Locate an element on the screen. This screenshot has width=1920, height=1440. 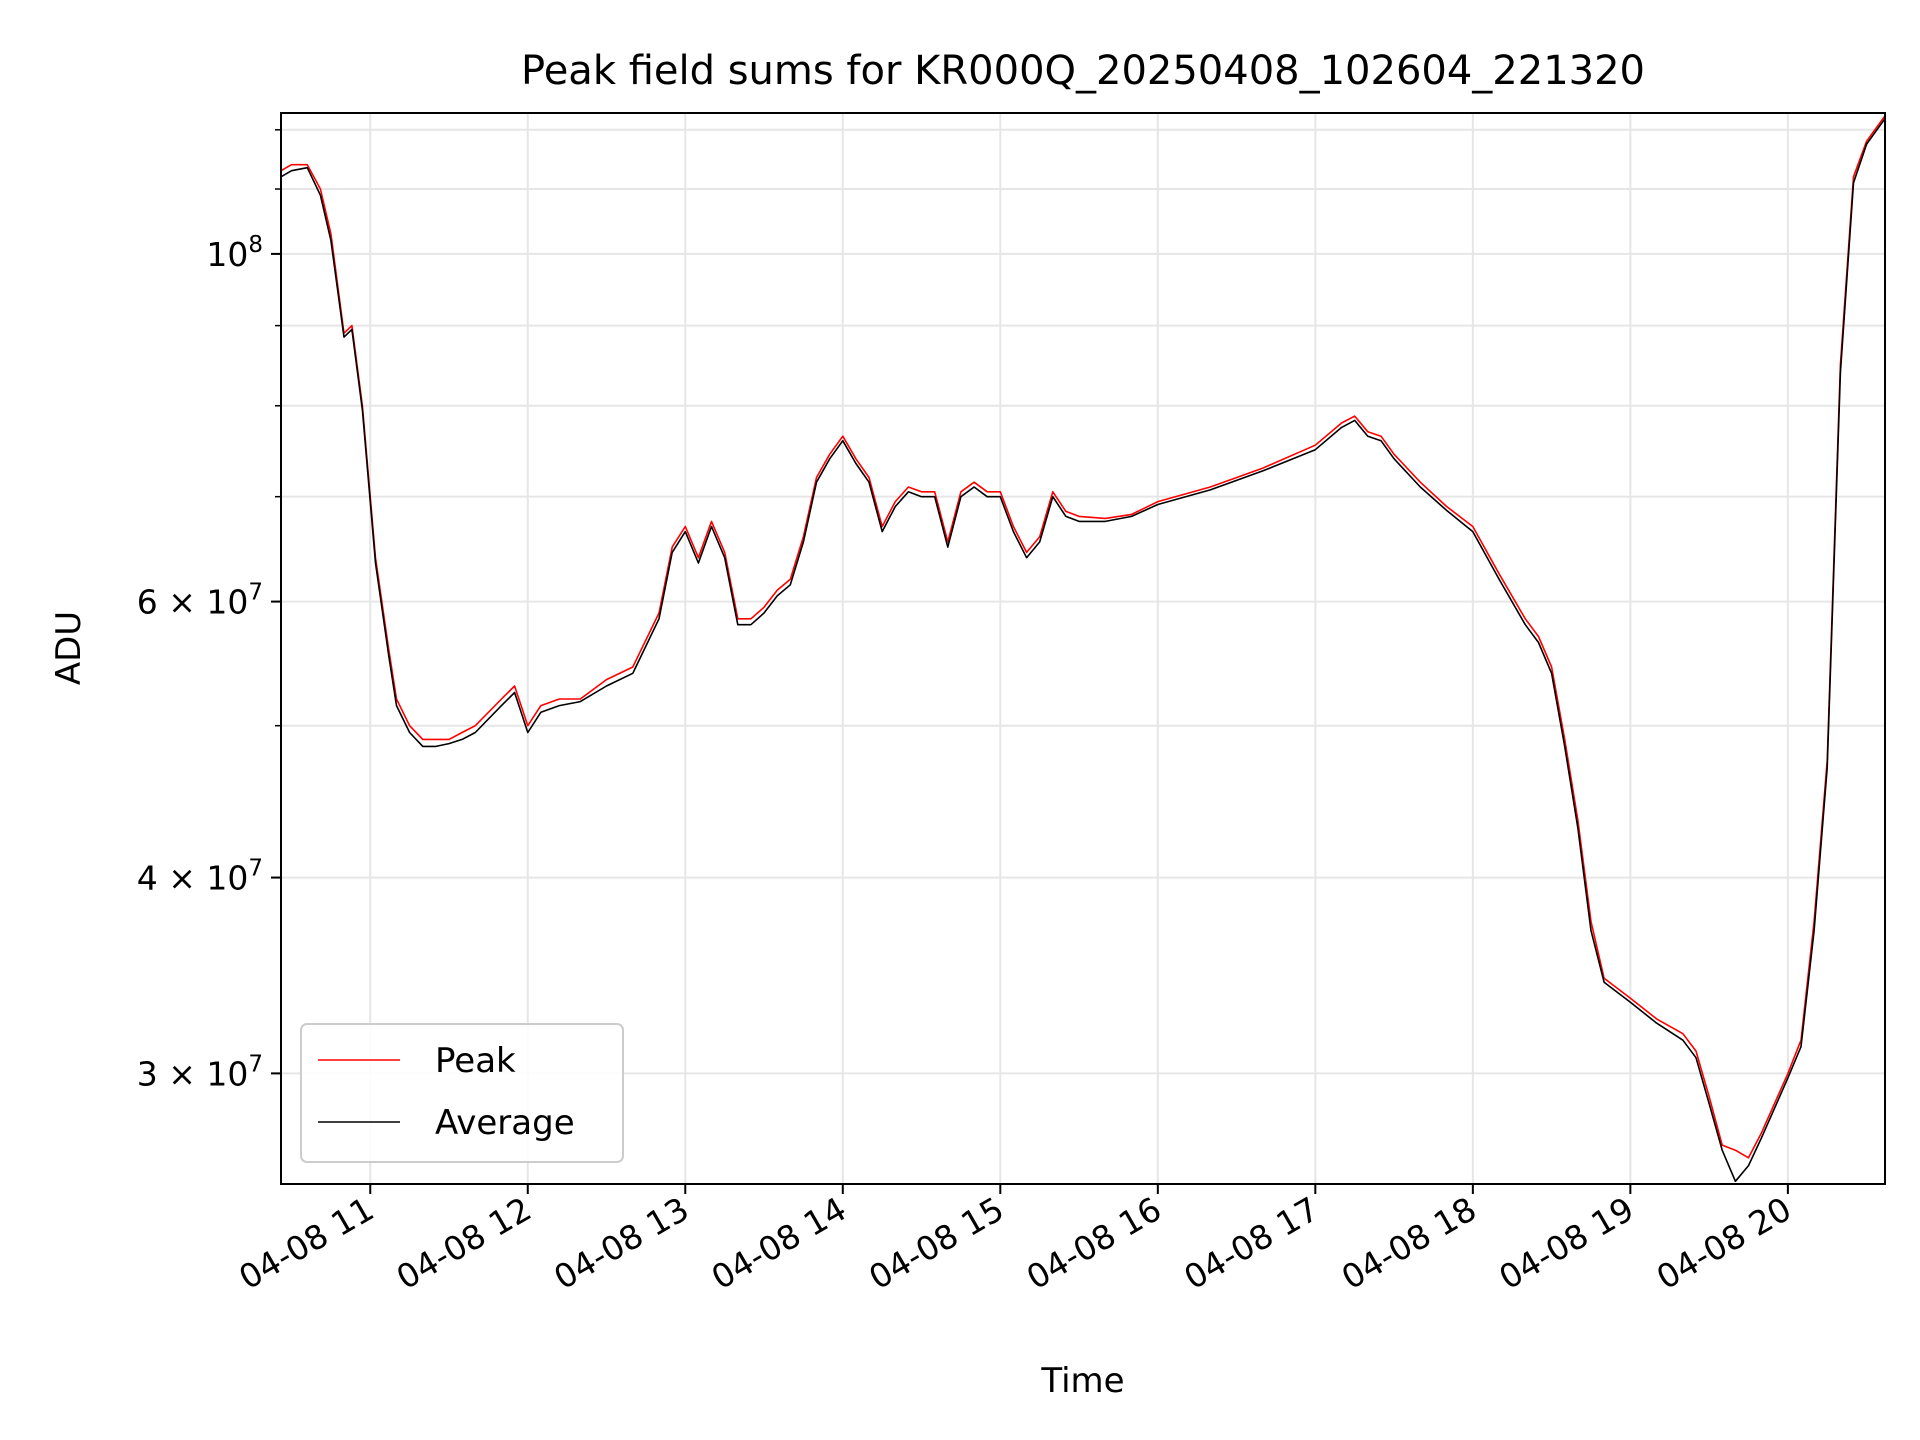
legend-box is located at coordinates (462, 1093).